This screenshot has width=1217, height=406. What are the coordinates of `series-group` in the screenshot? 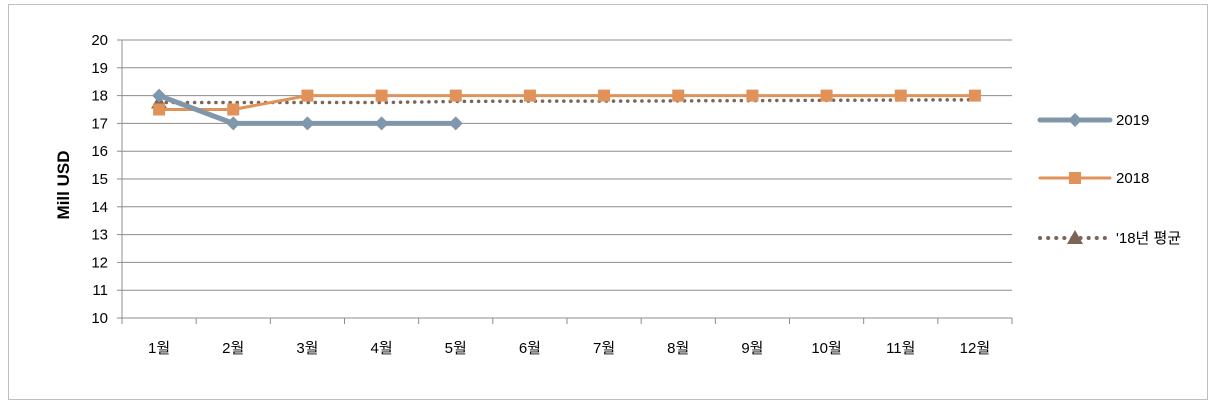 It's located at (566, 109).